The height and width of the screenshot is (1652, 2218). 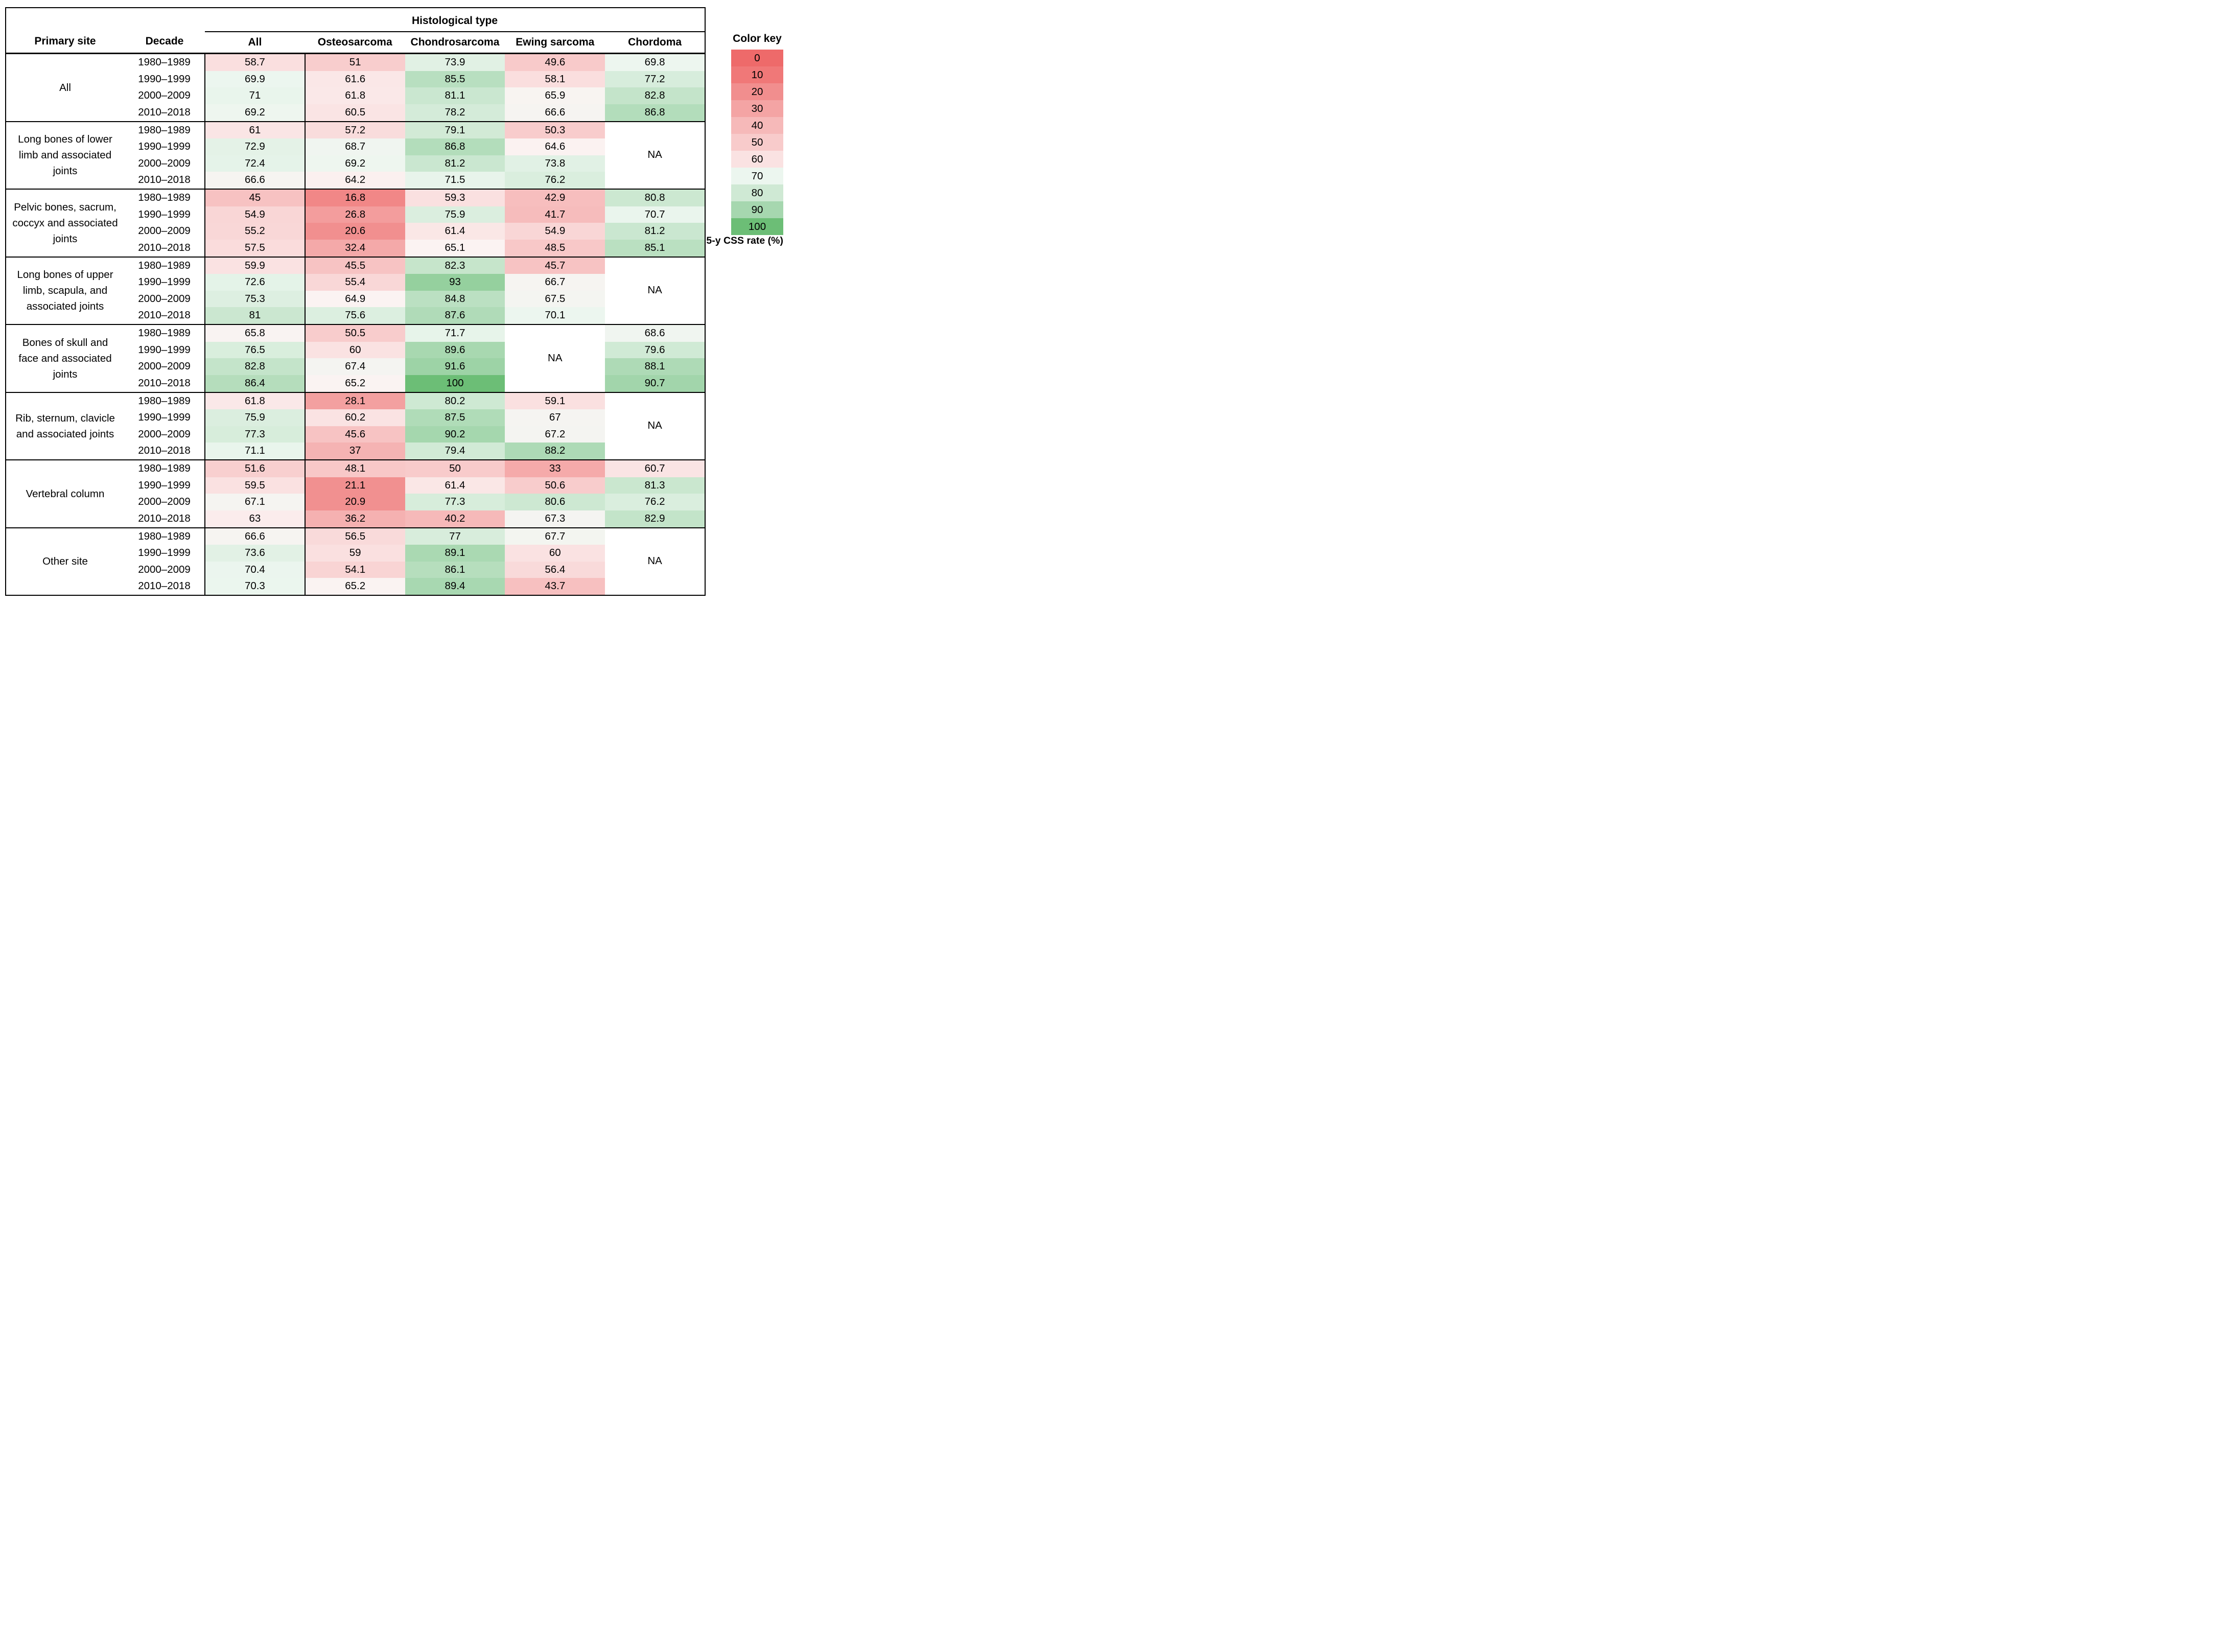 I want to click on value-cell: 61.6, so click(x=355, y=80).